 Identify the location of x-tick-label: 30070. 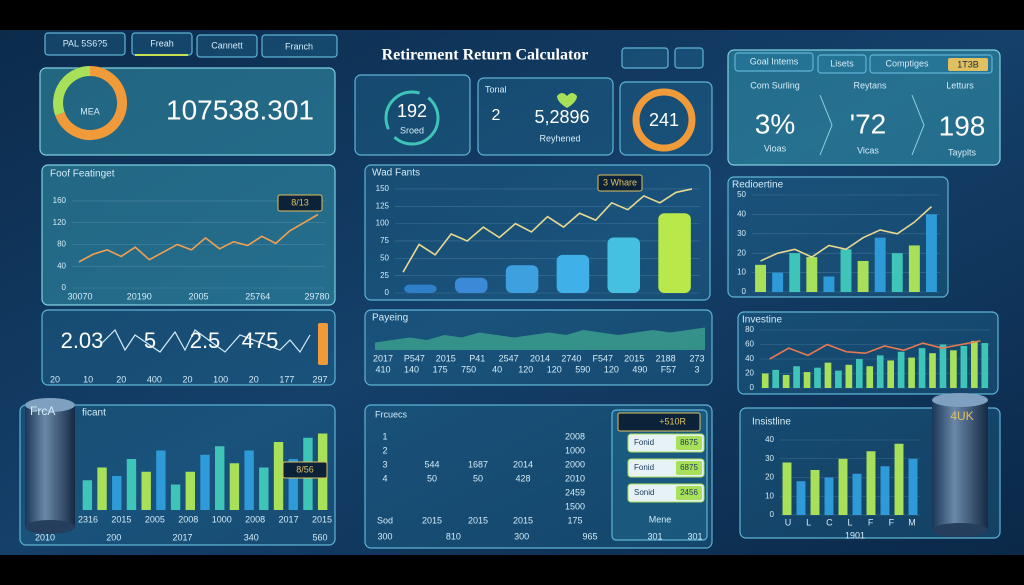
(79, 296).